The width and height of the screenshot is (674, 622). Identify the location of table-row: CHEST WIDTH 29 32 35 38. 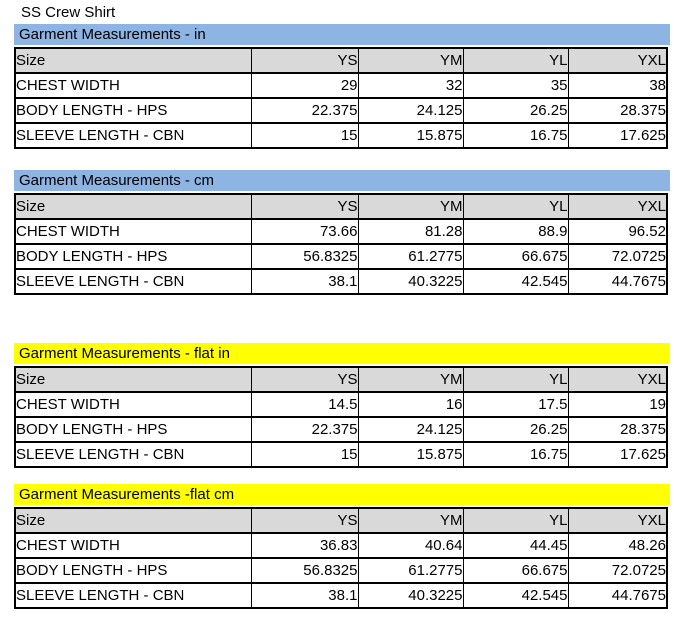
(341, 85).